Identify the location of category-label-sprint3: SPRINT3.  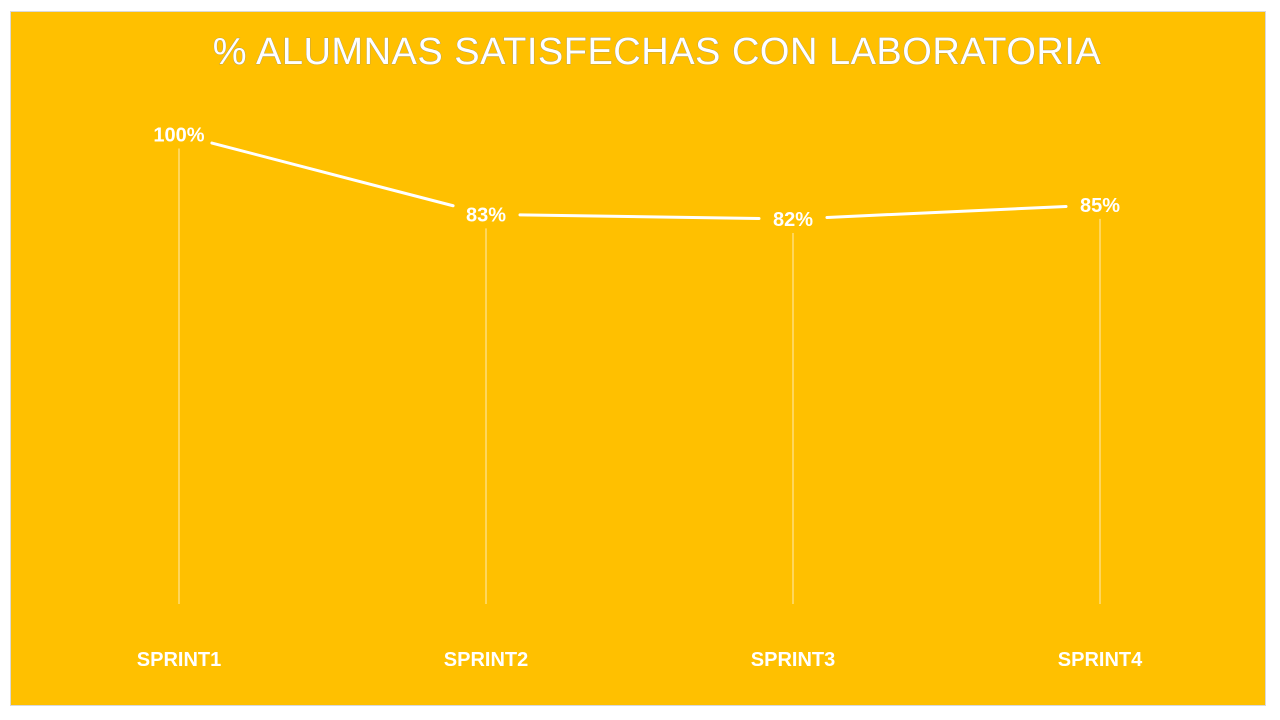
(793, 660).